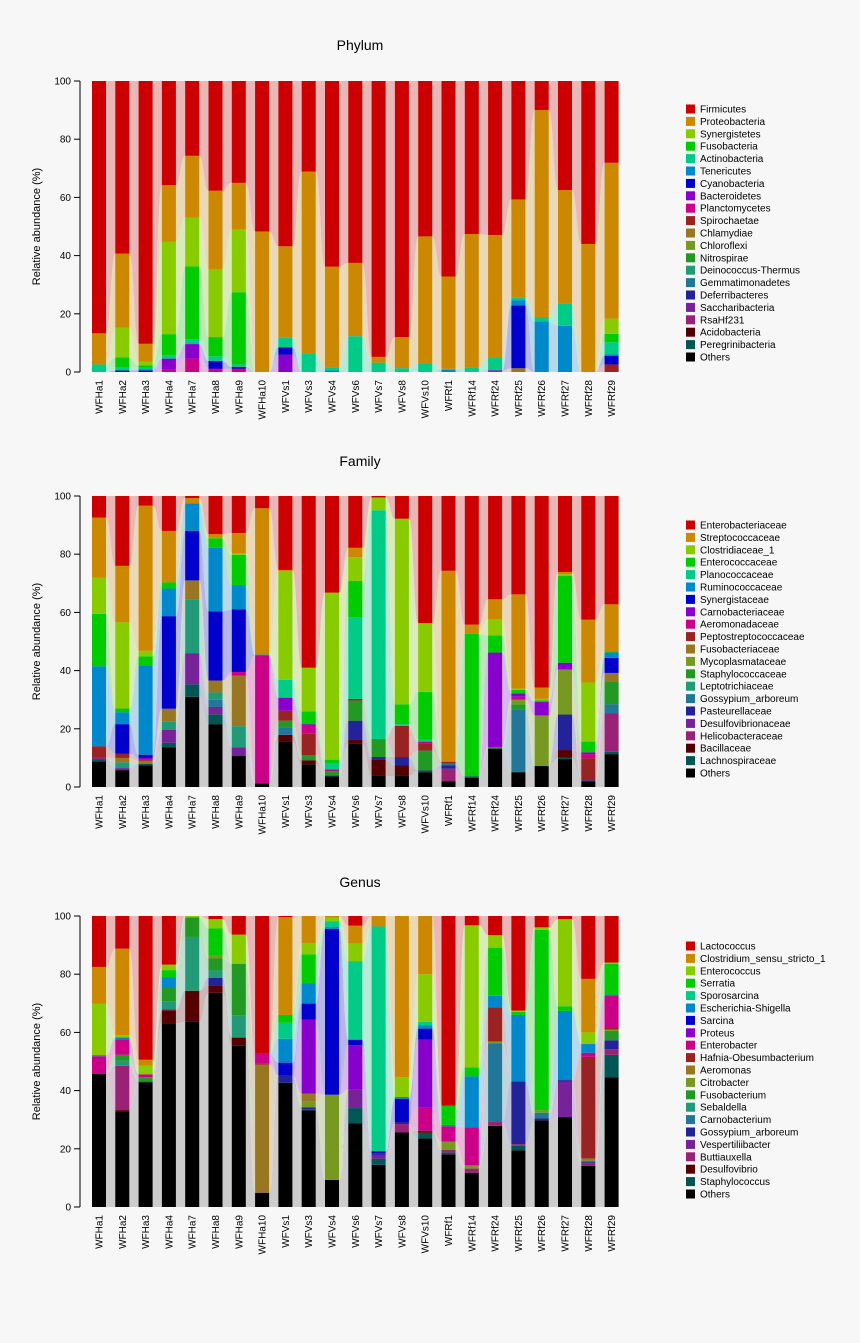 This screenshot has height=1343, width=860. I want to click on legend-label: Chlamydiae, so click(726, 234).